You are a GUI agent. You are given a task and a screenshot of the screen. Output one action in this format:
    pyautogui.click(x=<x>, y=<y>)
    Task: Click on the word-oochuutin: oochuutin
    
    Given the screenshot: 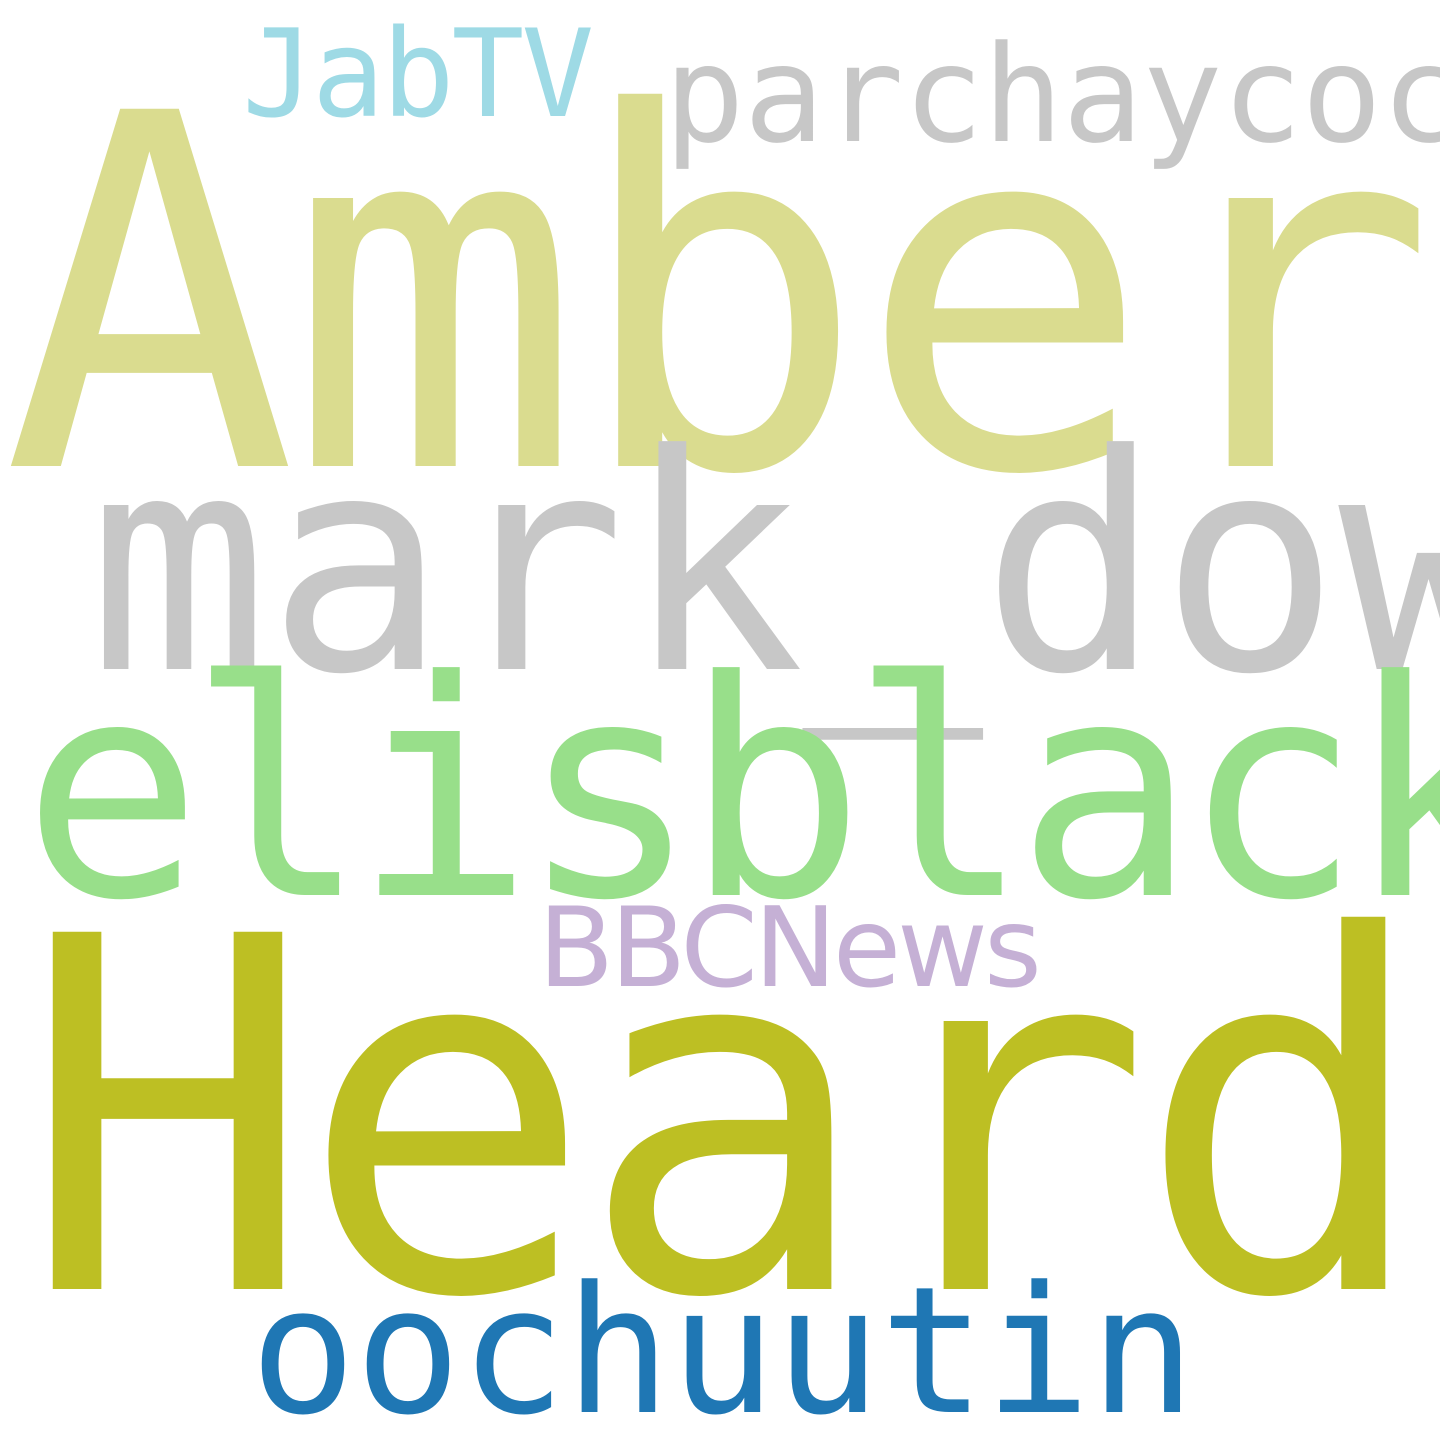 What is the action you would take?
    pyautogui.click(x=723, y=1344)
    